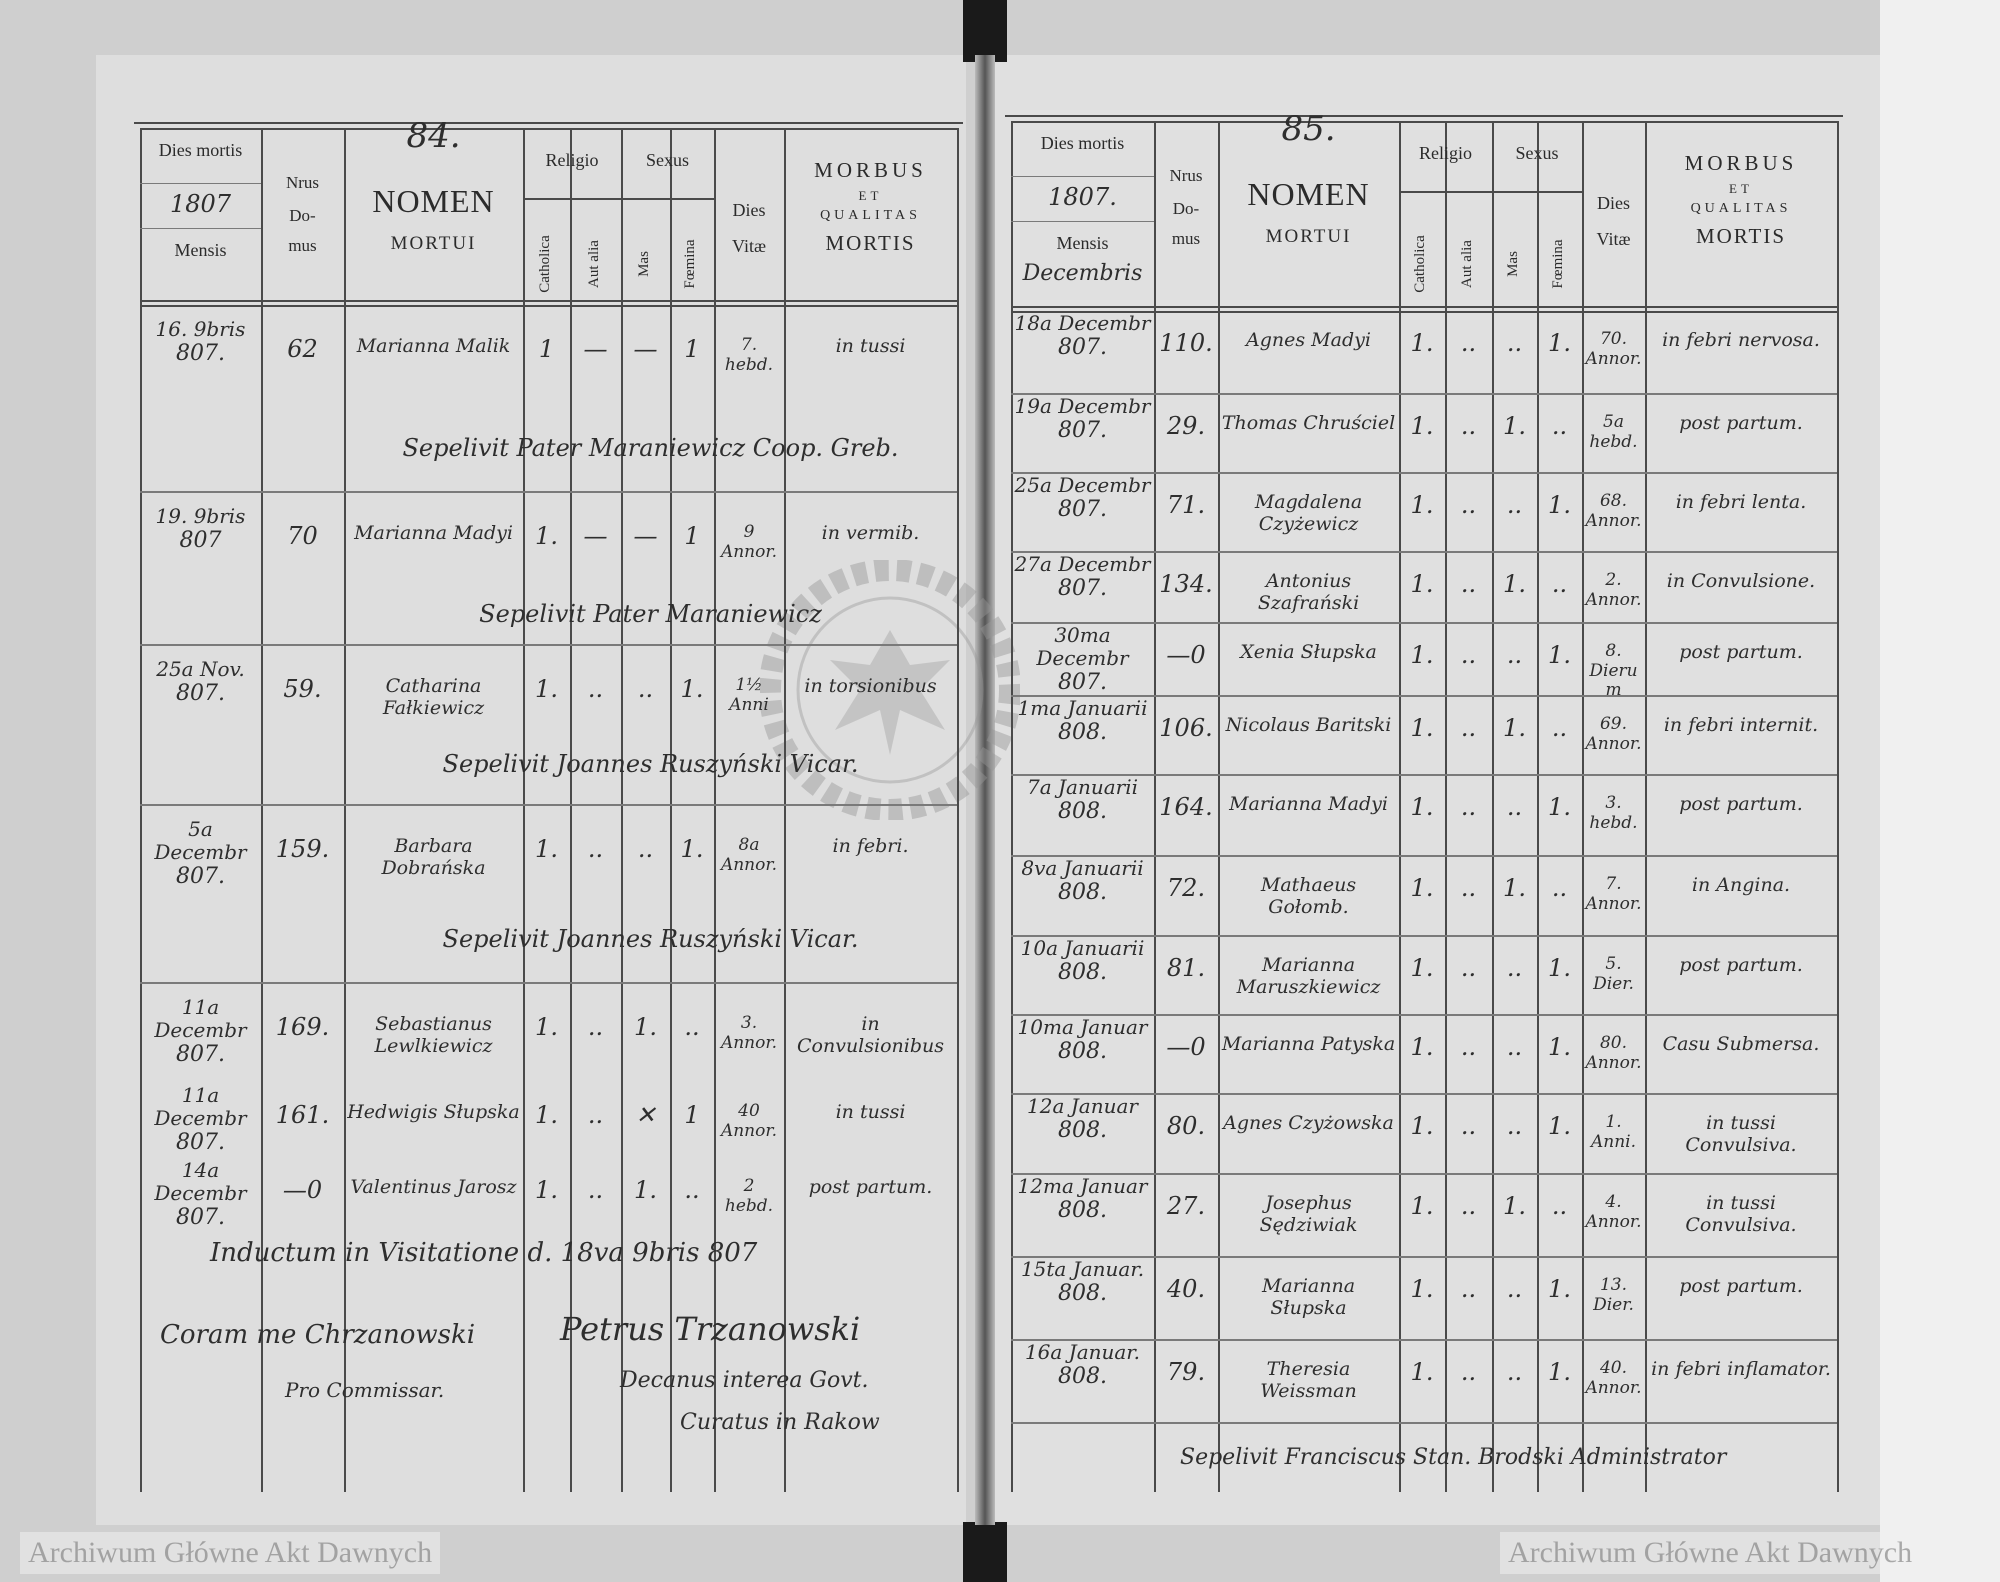 This screenshot has width=2000, height=1582. Describe the element at coordinates (643, 264) in the screenshot. I see `mas-label: Mas` at that location.